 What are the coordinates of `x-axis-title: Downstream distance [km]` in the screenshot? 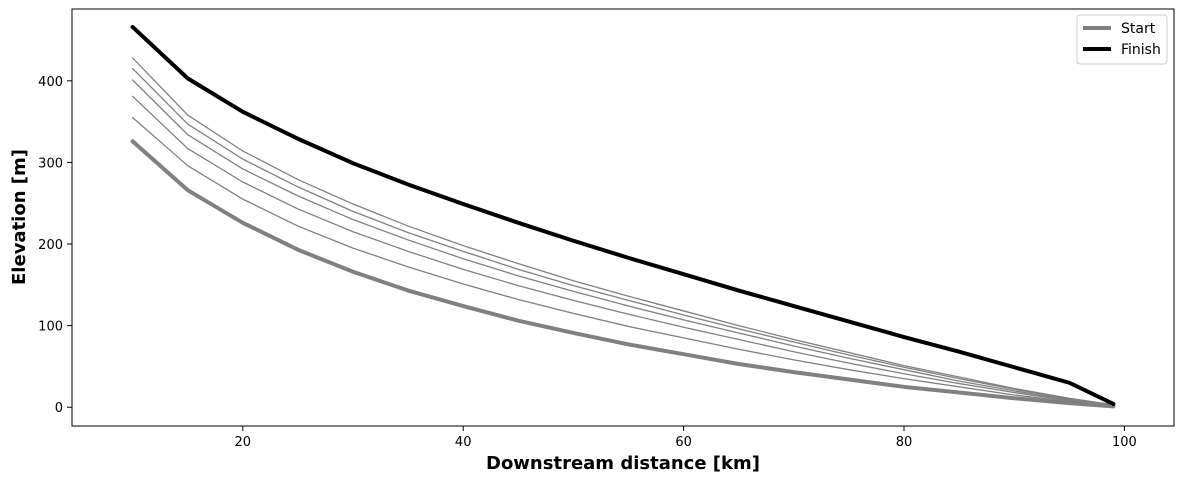 It's located at (623, 463).